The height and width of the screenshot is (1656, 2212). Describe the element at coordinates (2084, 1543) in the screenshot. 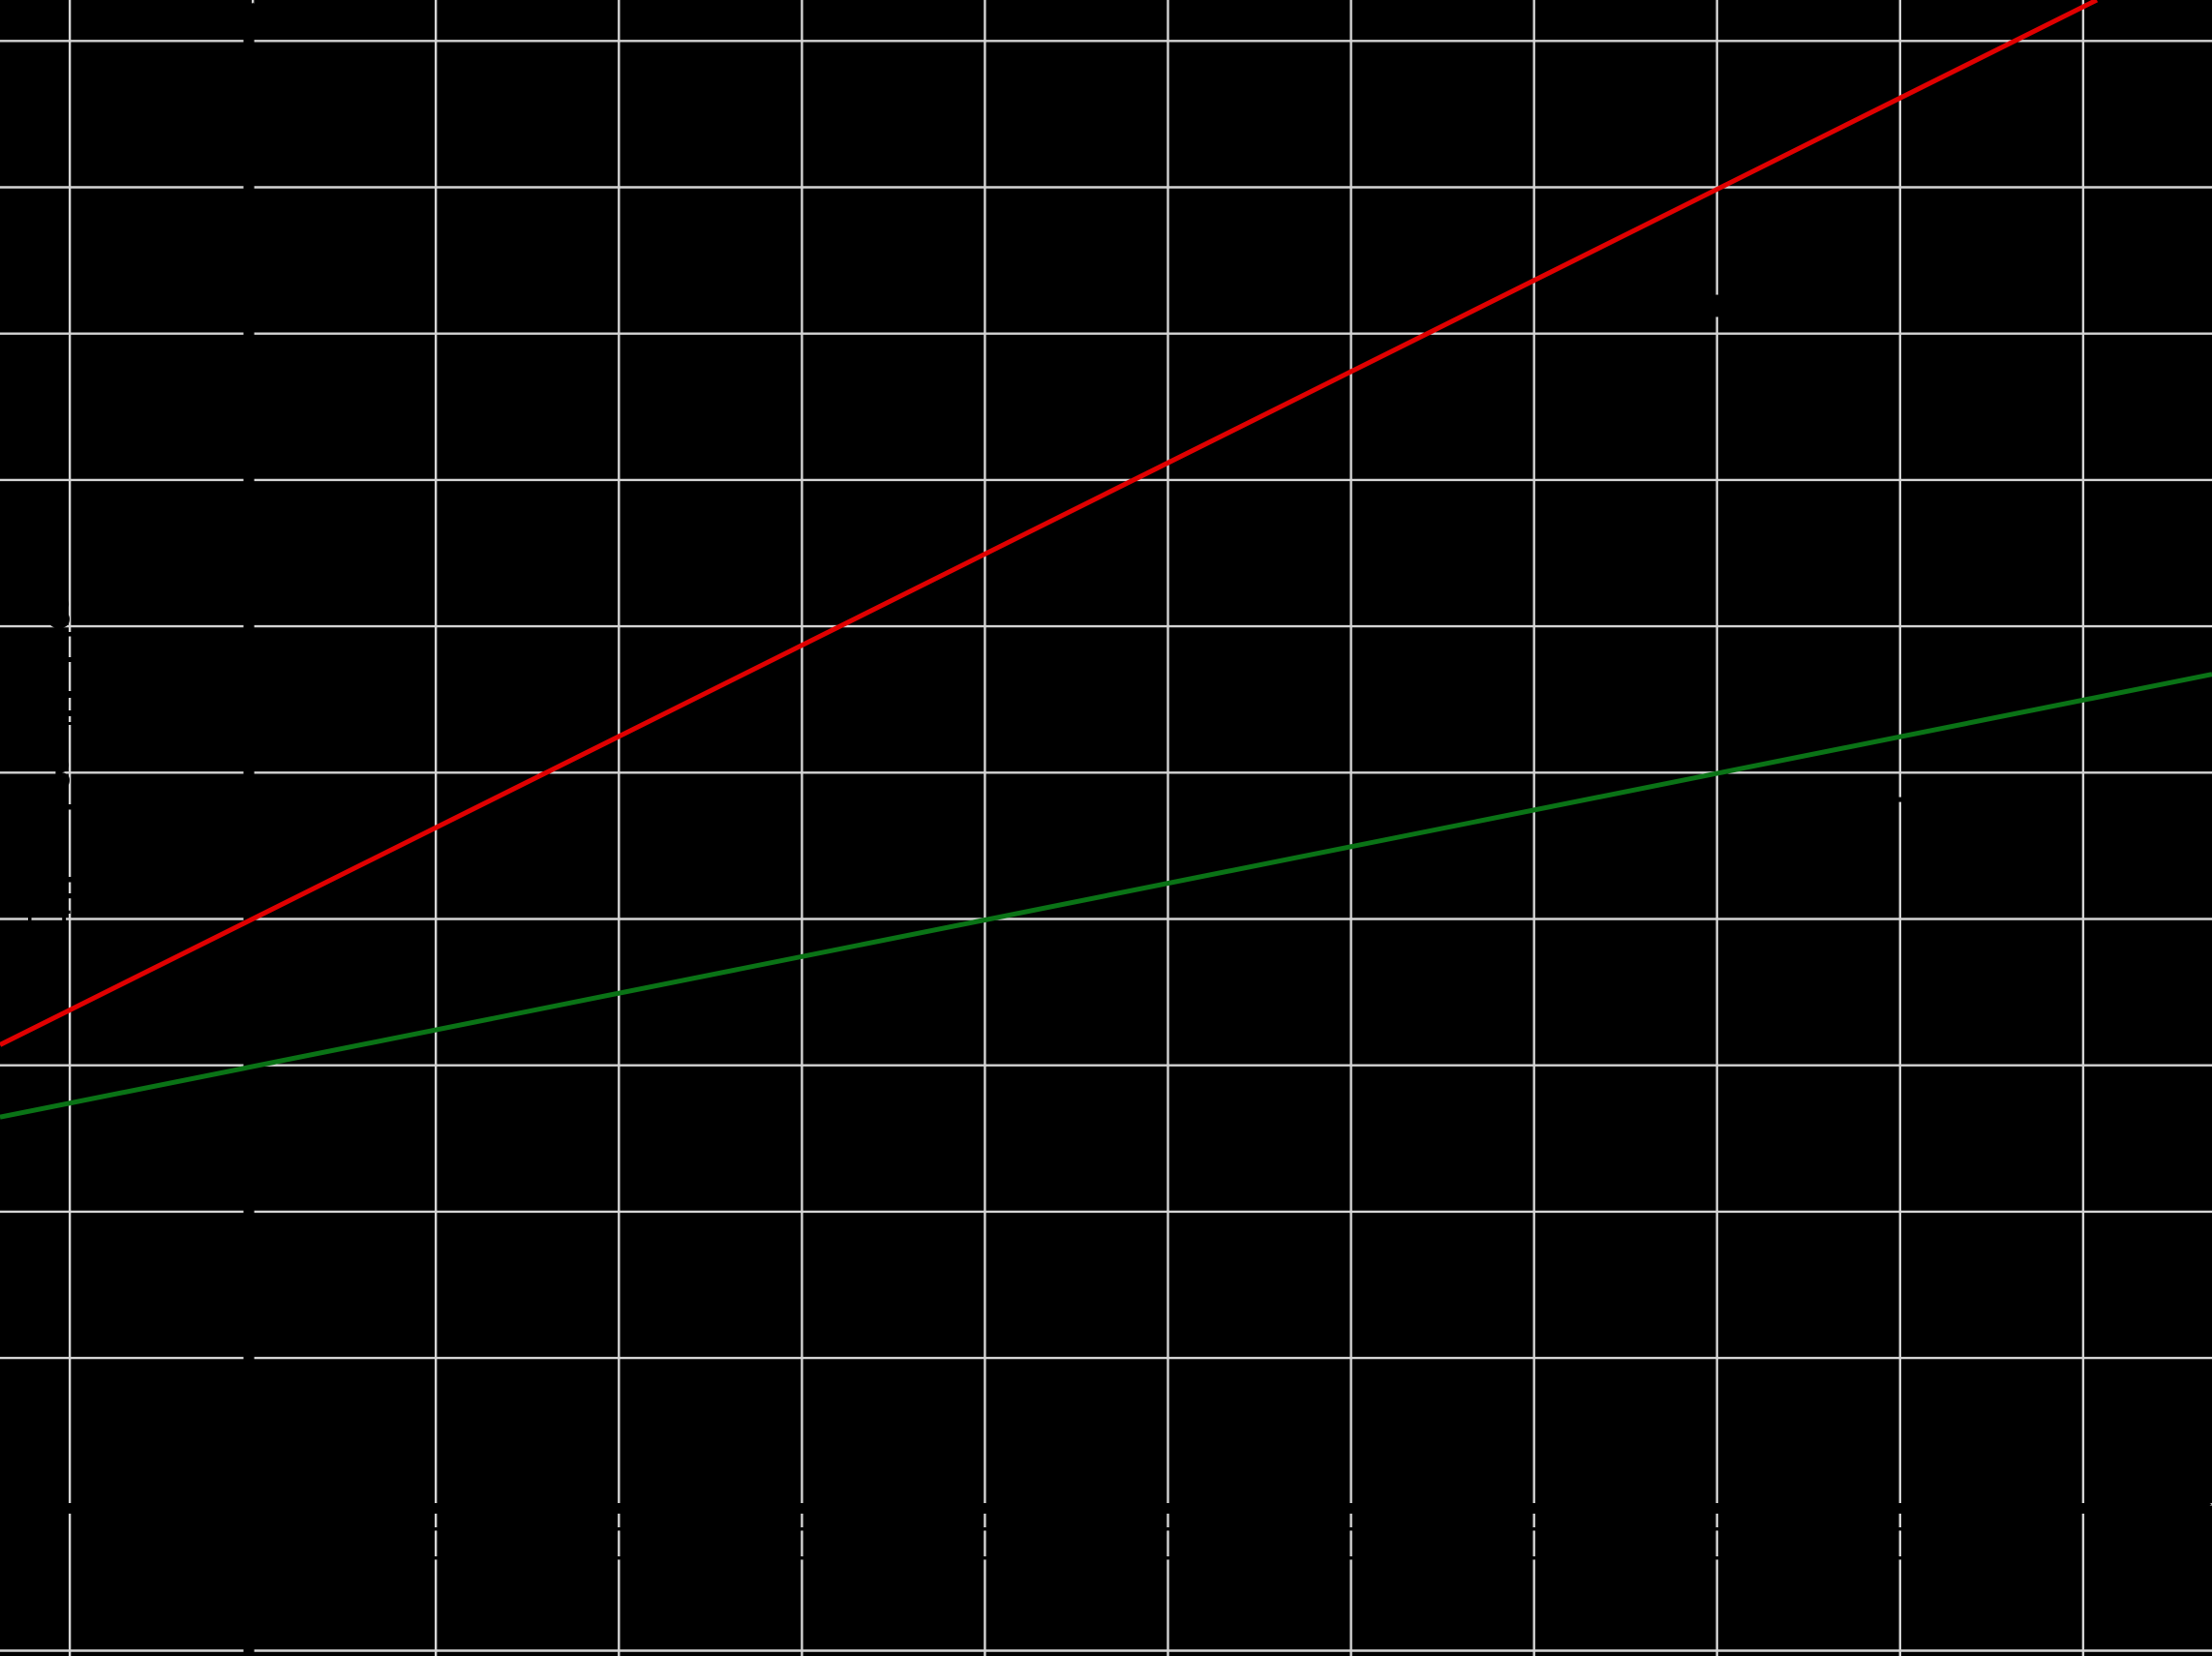

I see `svg-text: 1000` at that location.